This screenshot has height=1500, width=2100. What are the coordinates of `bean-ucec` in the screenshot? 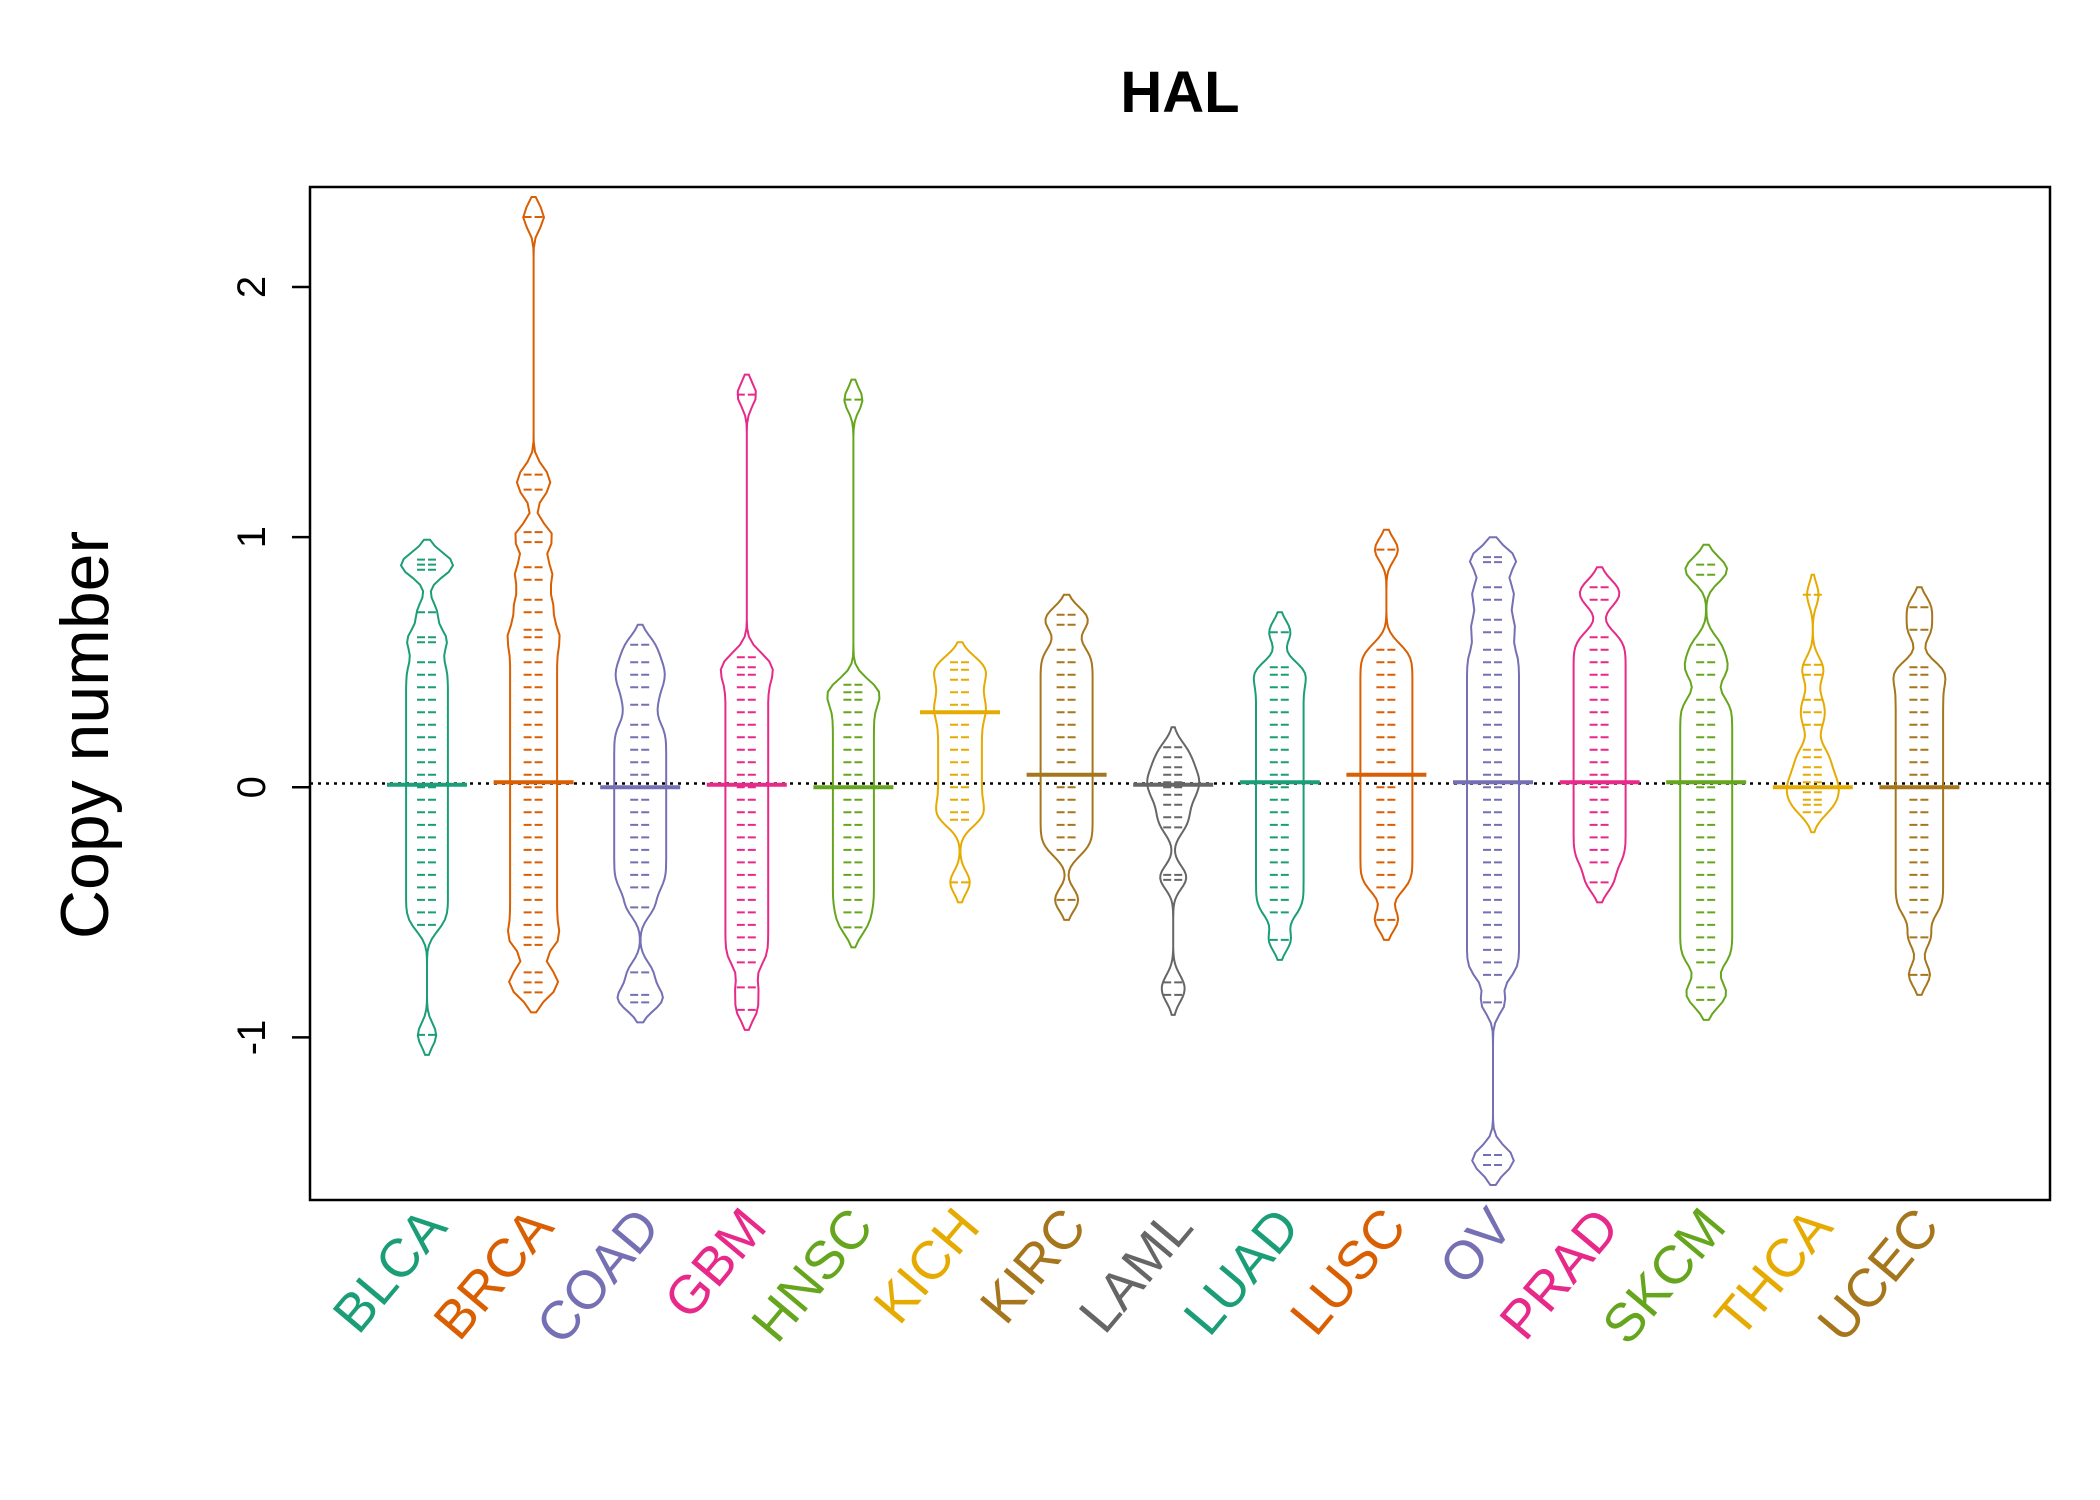 It's located at (1919, 791).